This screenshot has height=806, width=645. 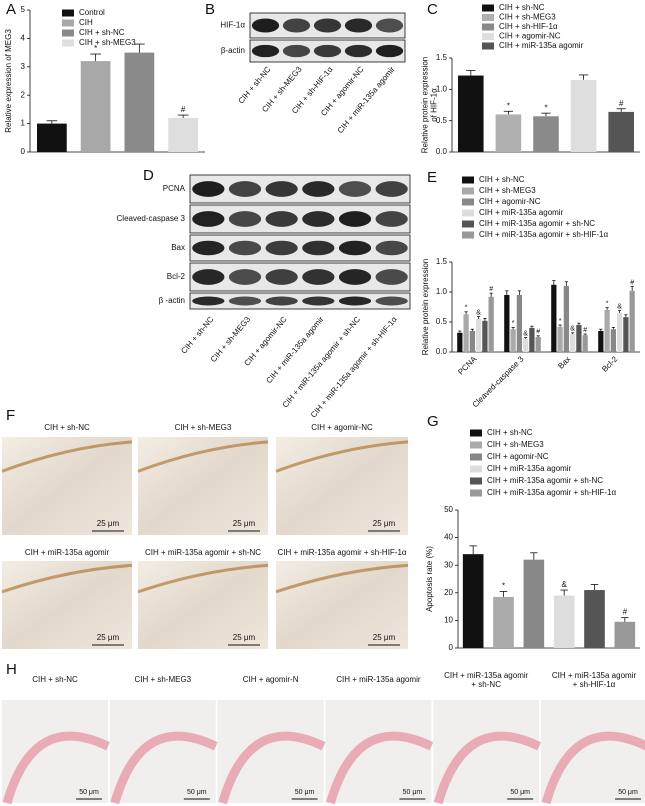 I want to click on y-tick-label: 2, so click(x=23, y=94).